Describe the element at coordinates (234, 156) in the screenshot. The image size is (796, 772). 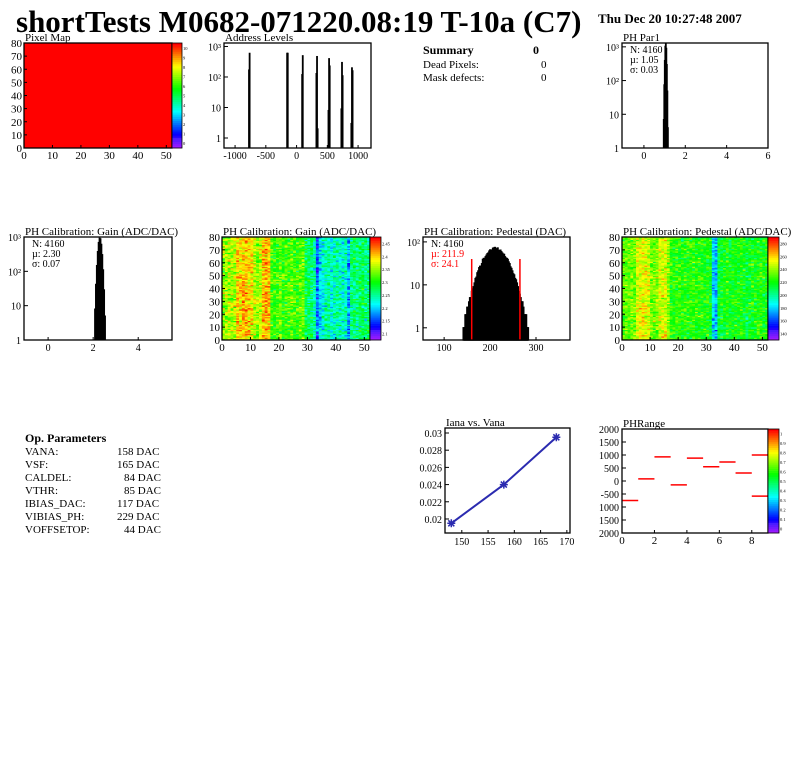
I see `x-tick-label: -1000` at that location.